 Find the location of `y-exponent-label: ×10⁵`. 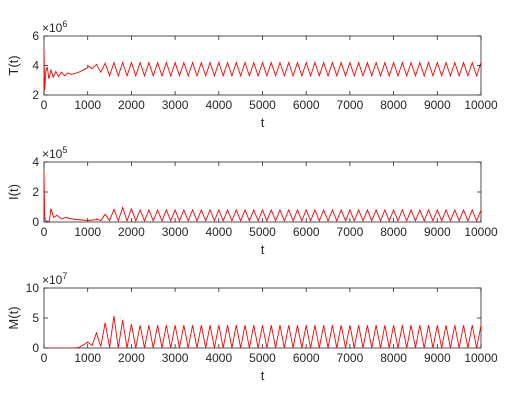

y-exponent-label: ×10⁵ is located at coordinates (54, 153).